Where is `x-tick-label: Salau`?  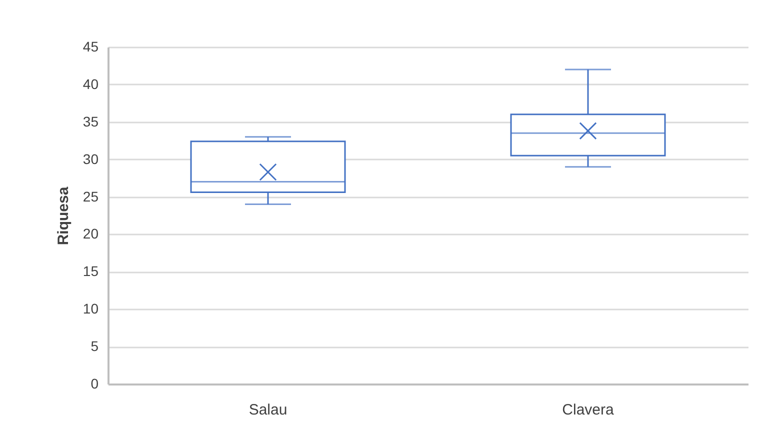 x-tick-label: Salau is located at coordinates (268, 410).